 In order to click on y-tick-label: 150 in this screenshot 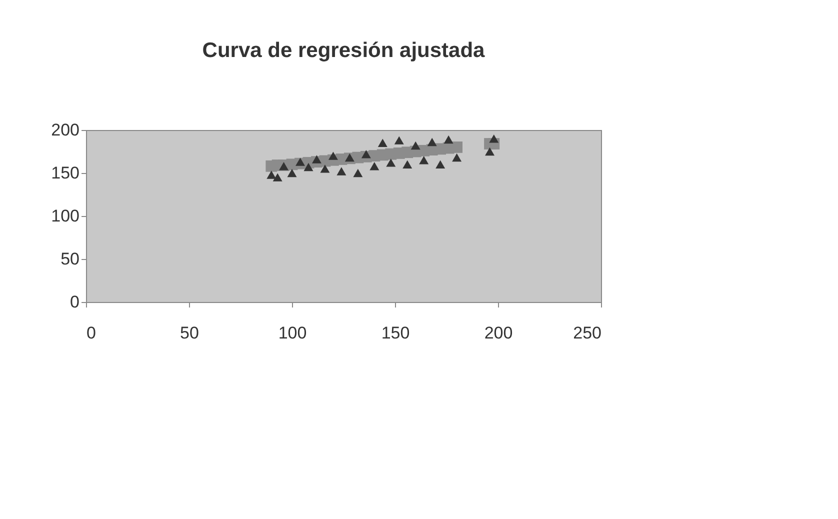, I will do `click(65, 173)`.